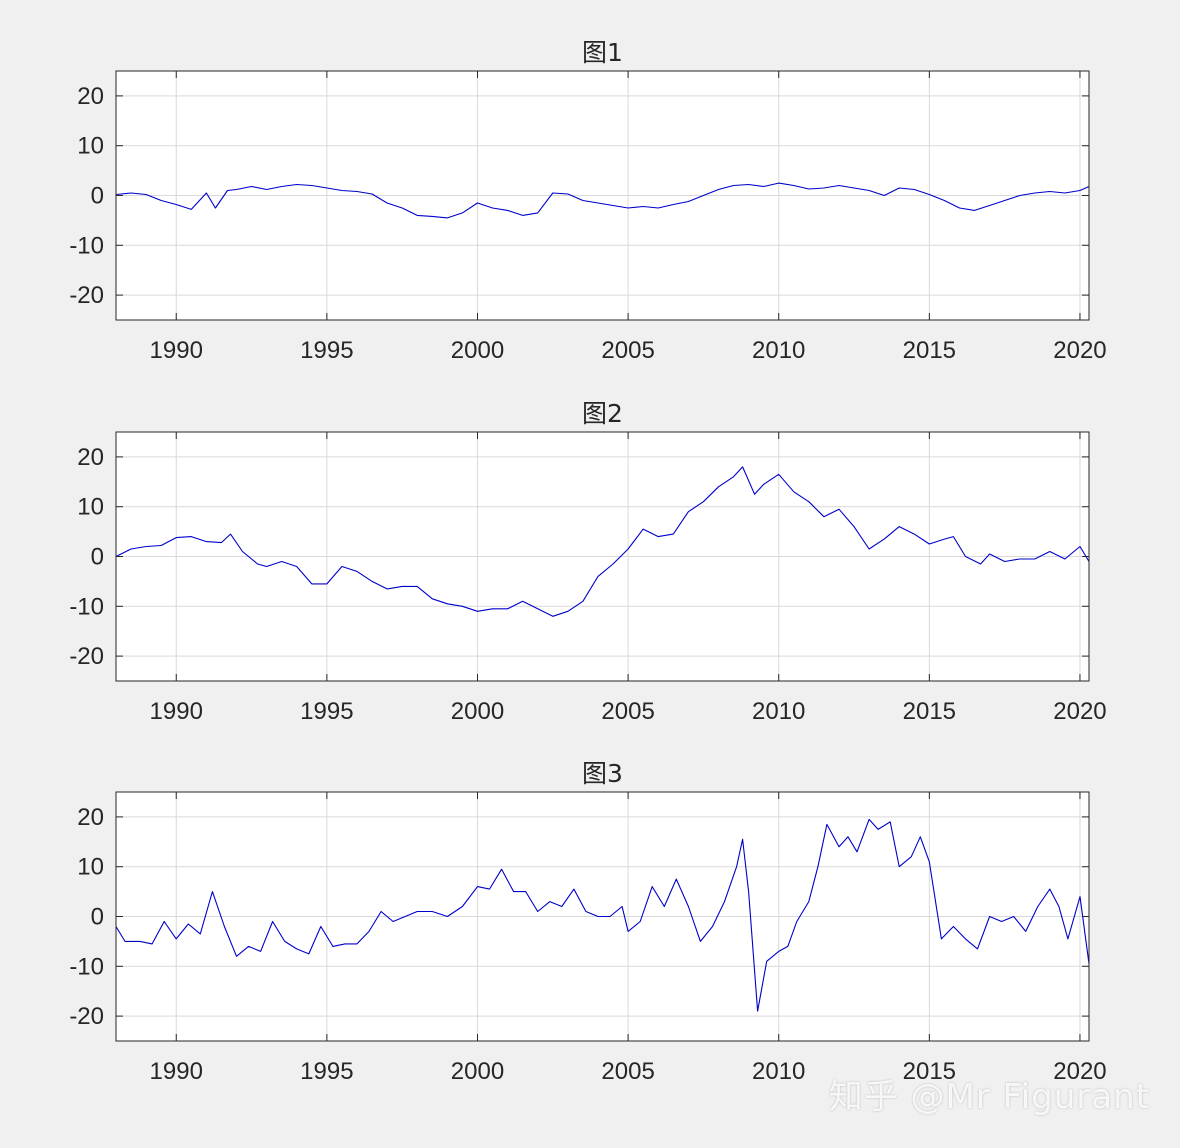 The image size is (1180, 1148). Describe the element at coordinates (602, 52) in the screenshot. I see `chart-title: 图1` at that location.